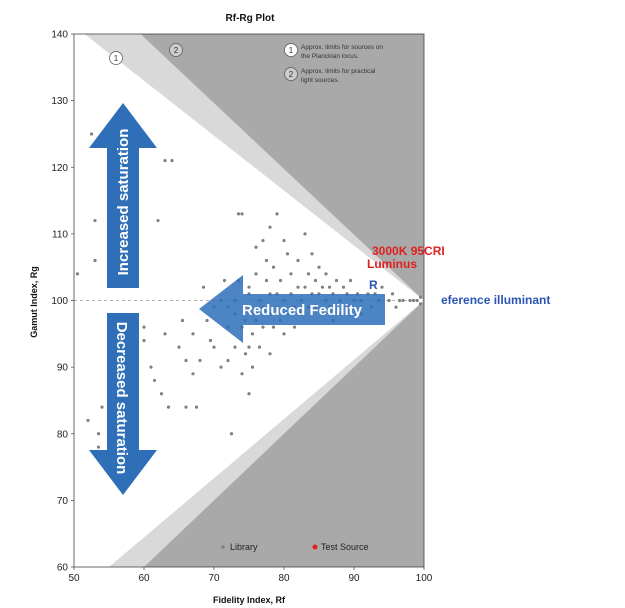 The image size is (625, 608). I want to click on reference-marker-label: R, so click(373, 285).